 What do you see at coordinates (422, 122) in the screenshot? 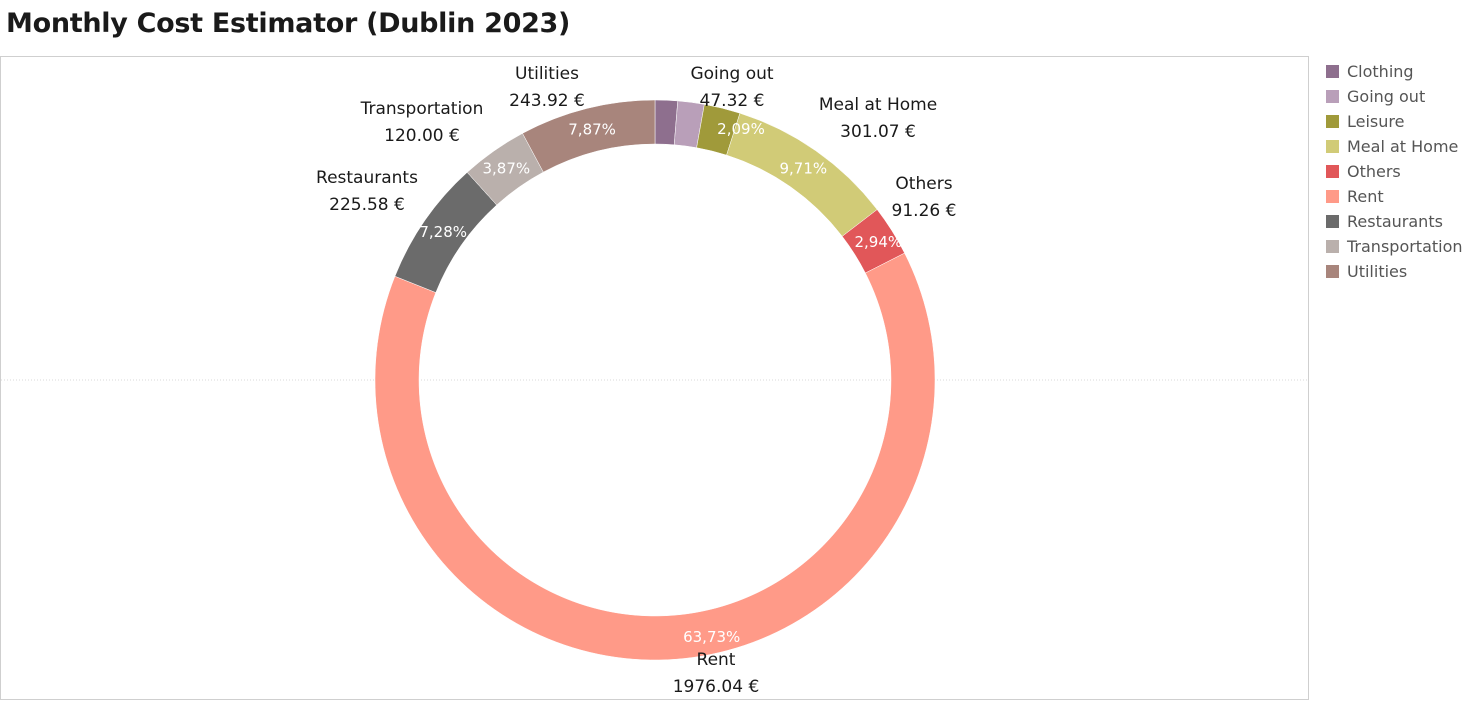
I see `outer-label-transportation: Transportation 120.00 €` at bounding box center [422, 122].